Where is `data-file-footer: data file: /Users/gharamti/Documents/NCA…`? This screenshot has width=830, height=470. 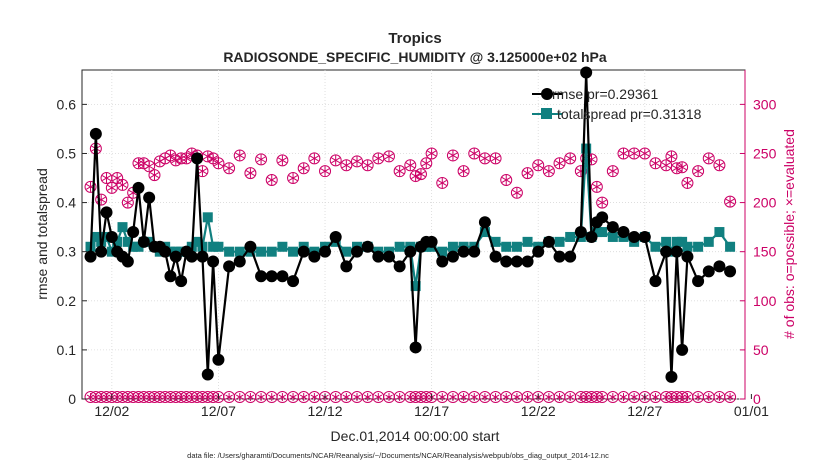
data-file-footer: data file: /Users/gharamti/Documents/NCA… is located at coordinates (398, 455).